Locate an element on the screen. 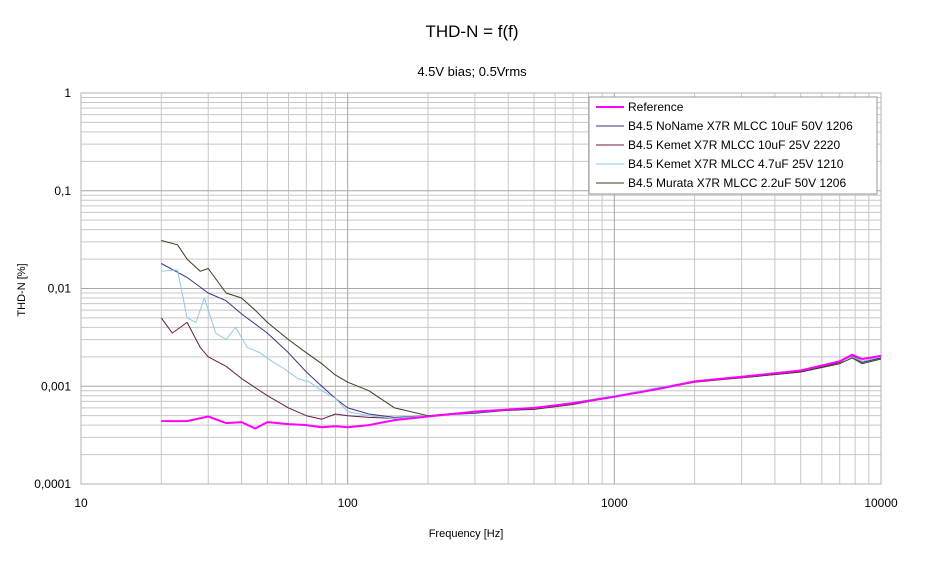 The image size is (945, 567). y-tick-label: 0,01 is located at coordinates (60, 289).